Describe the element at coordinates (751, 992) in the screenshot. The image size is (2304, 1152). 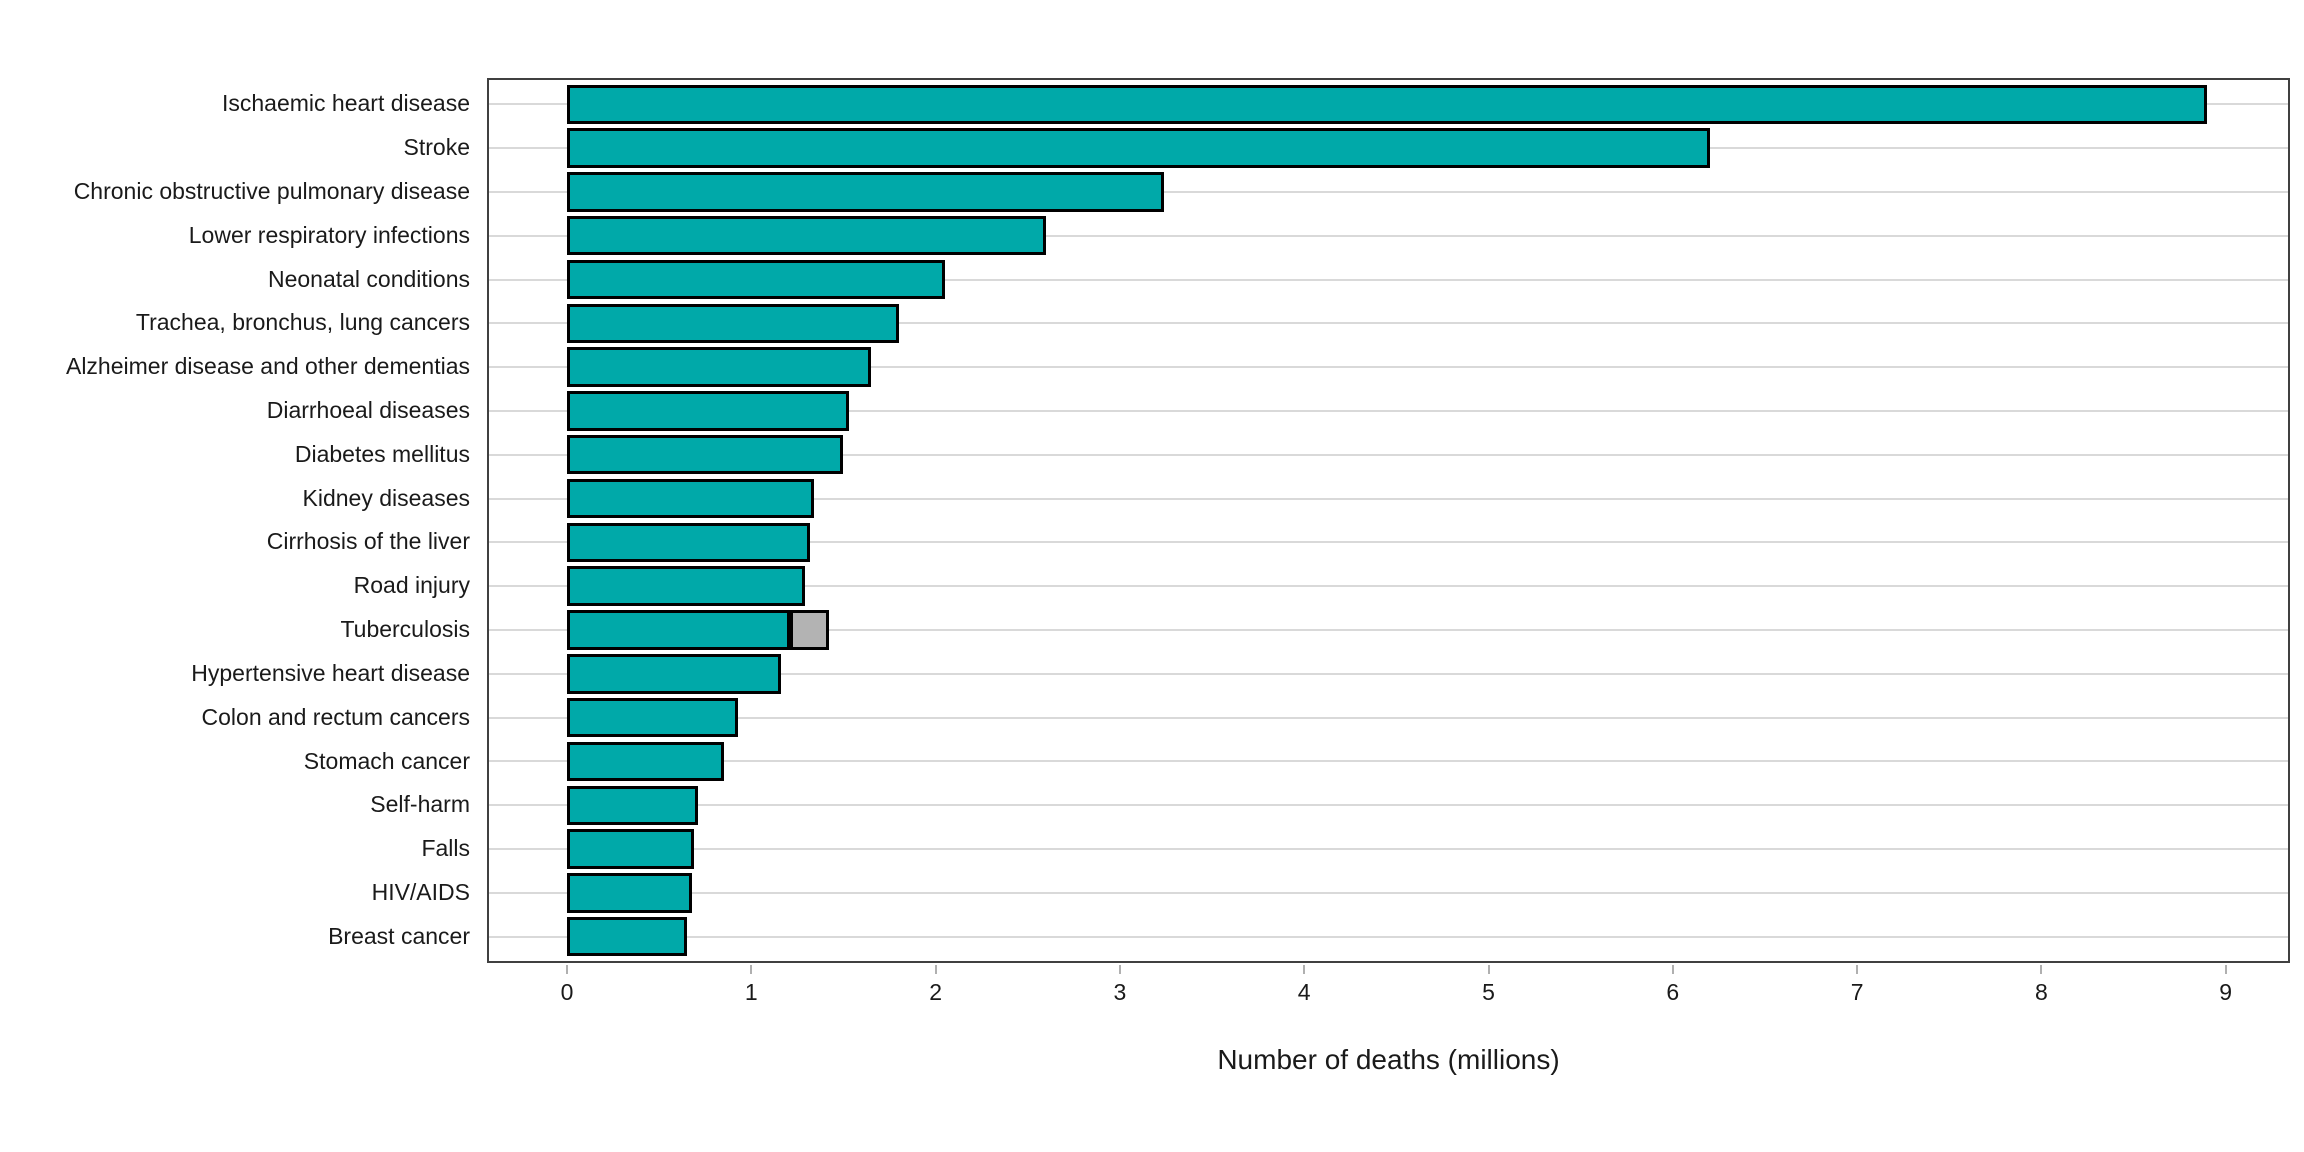
I see `x-tick-label: 1` at that location.